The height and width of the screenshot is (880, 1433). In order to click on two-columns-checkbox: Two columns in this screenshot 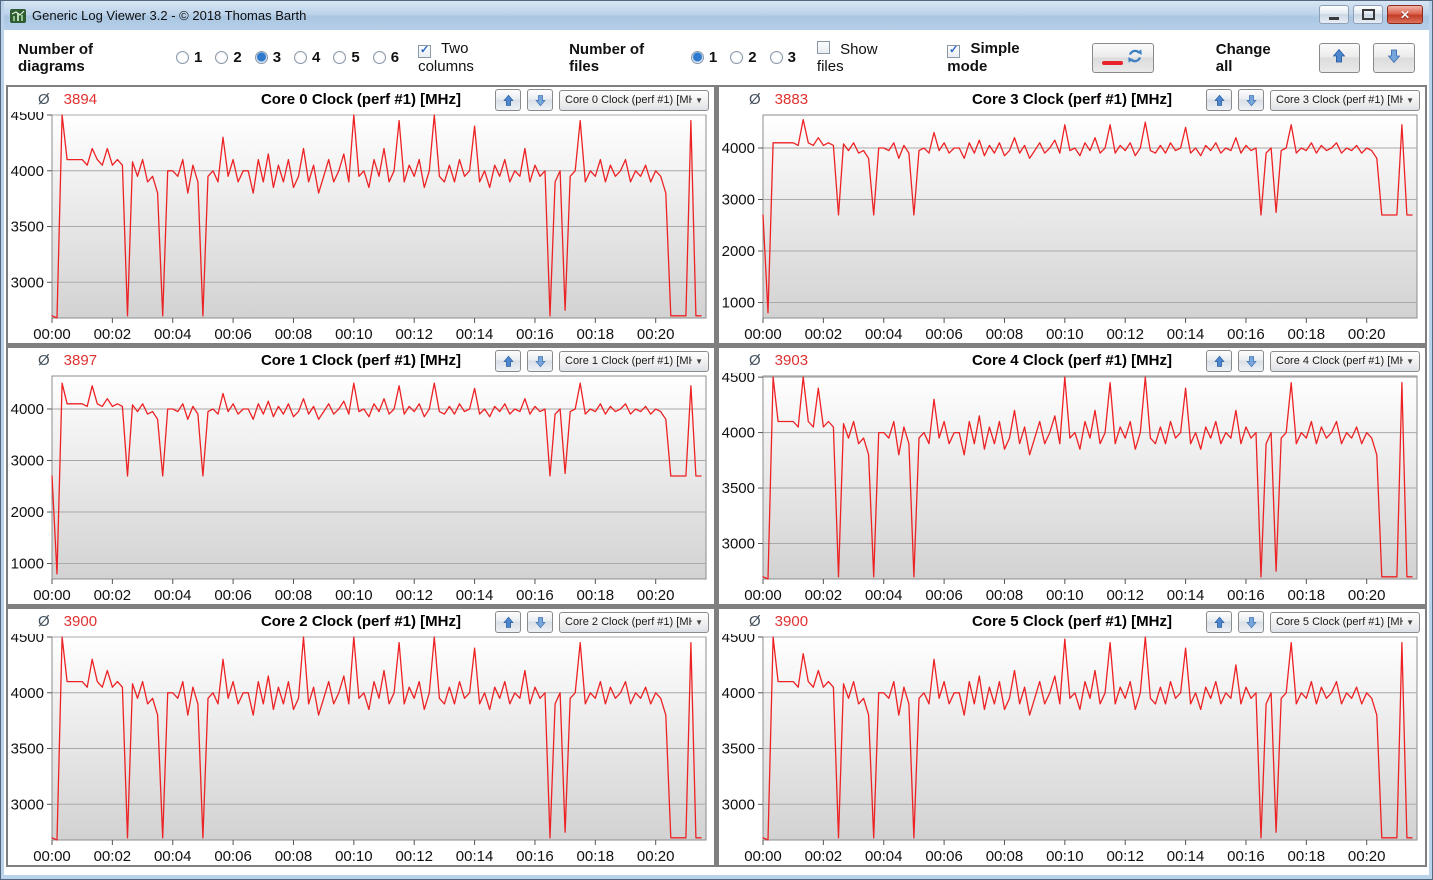, I will do `click(472, 57)`.